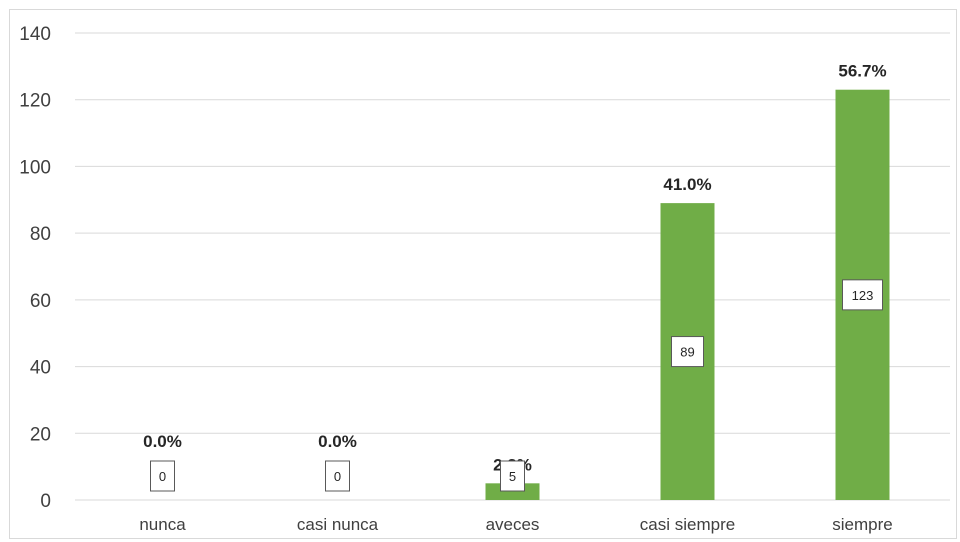 The image size is (960, 542). I want to click on value-label: 5, so click(512, 476).